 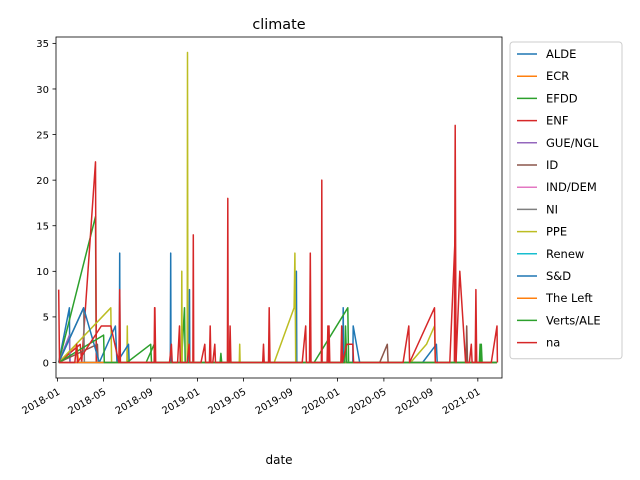 What do you see at coordinates (557, 76) in the screenshot?
I see `legend-label-ecr: ECR` at bounding box center [557, 76].